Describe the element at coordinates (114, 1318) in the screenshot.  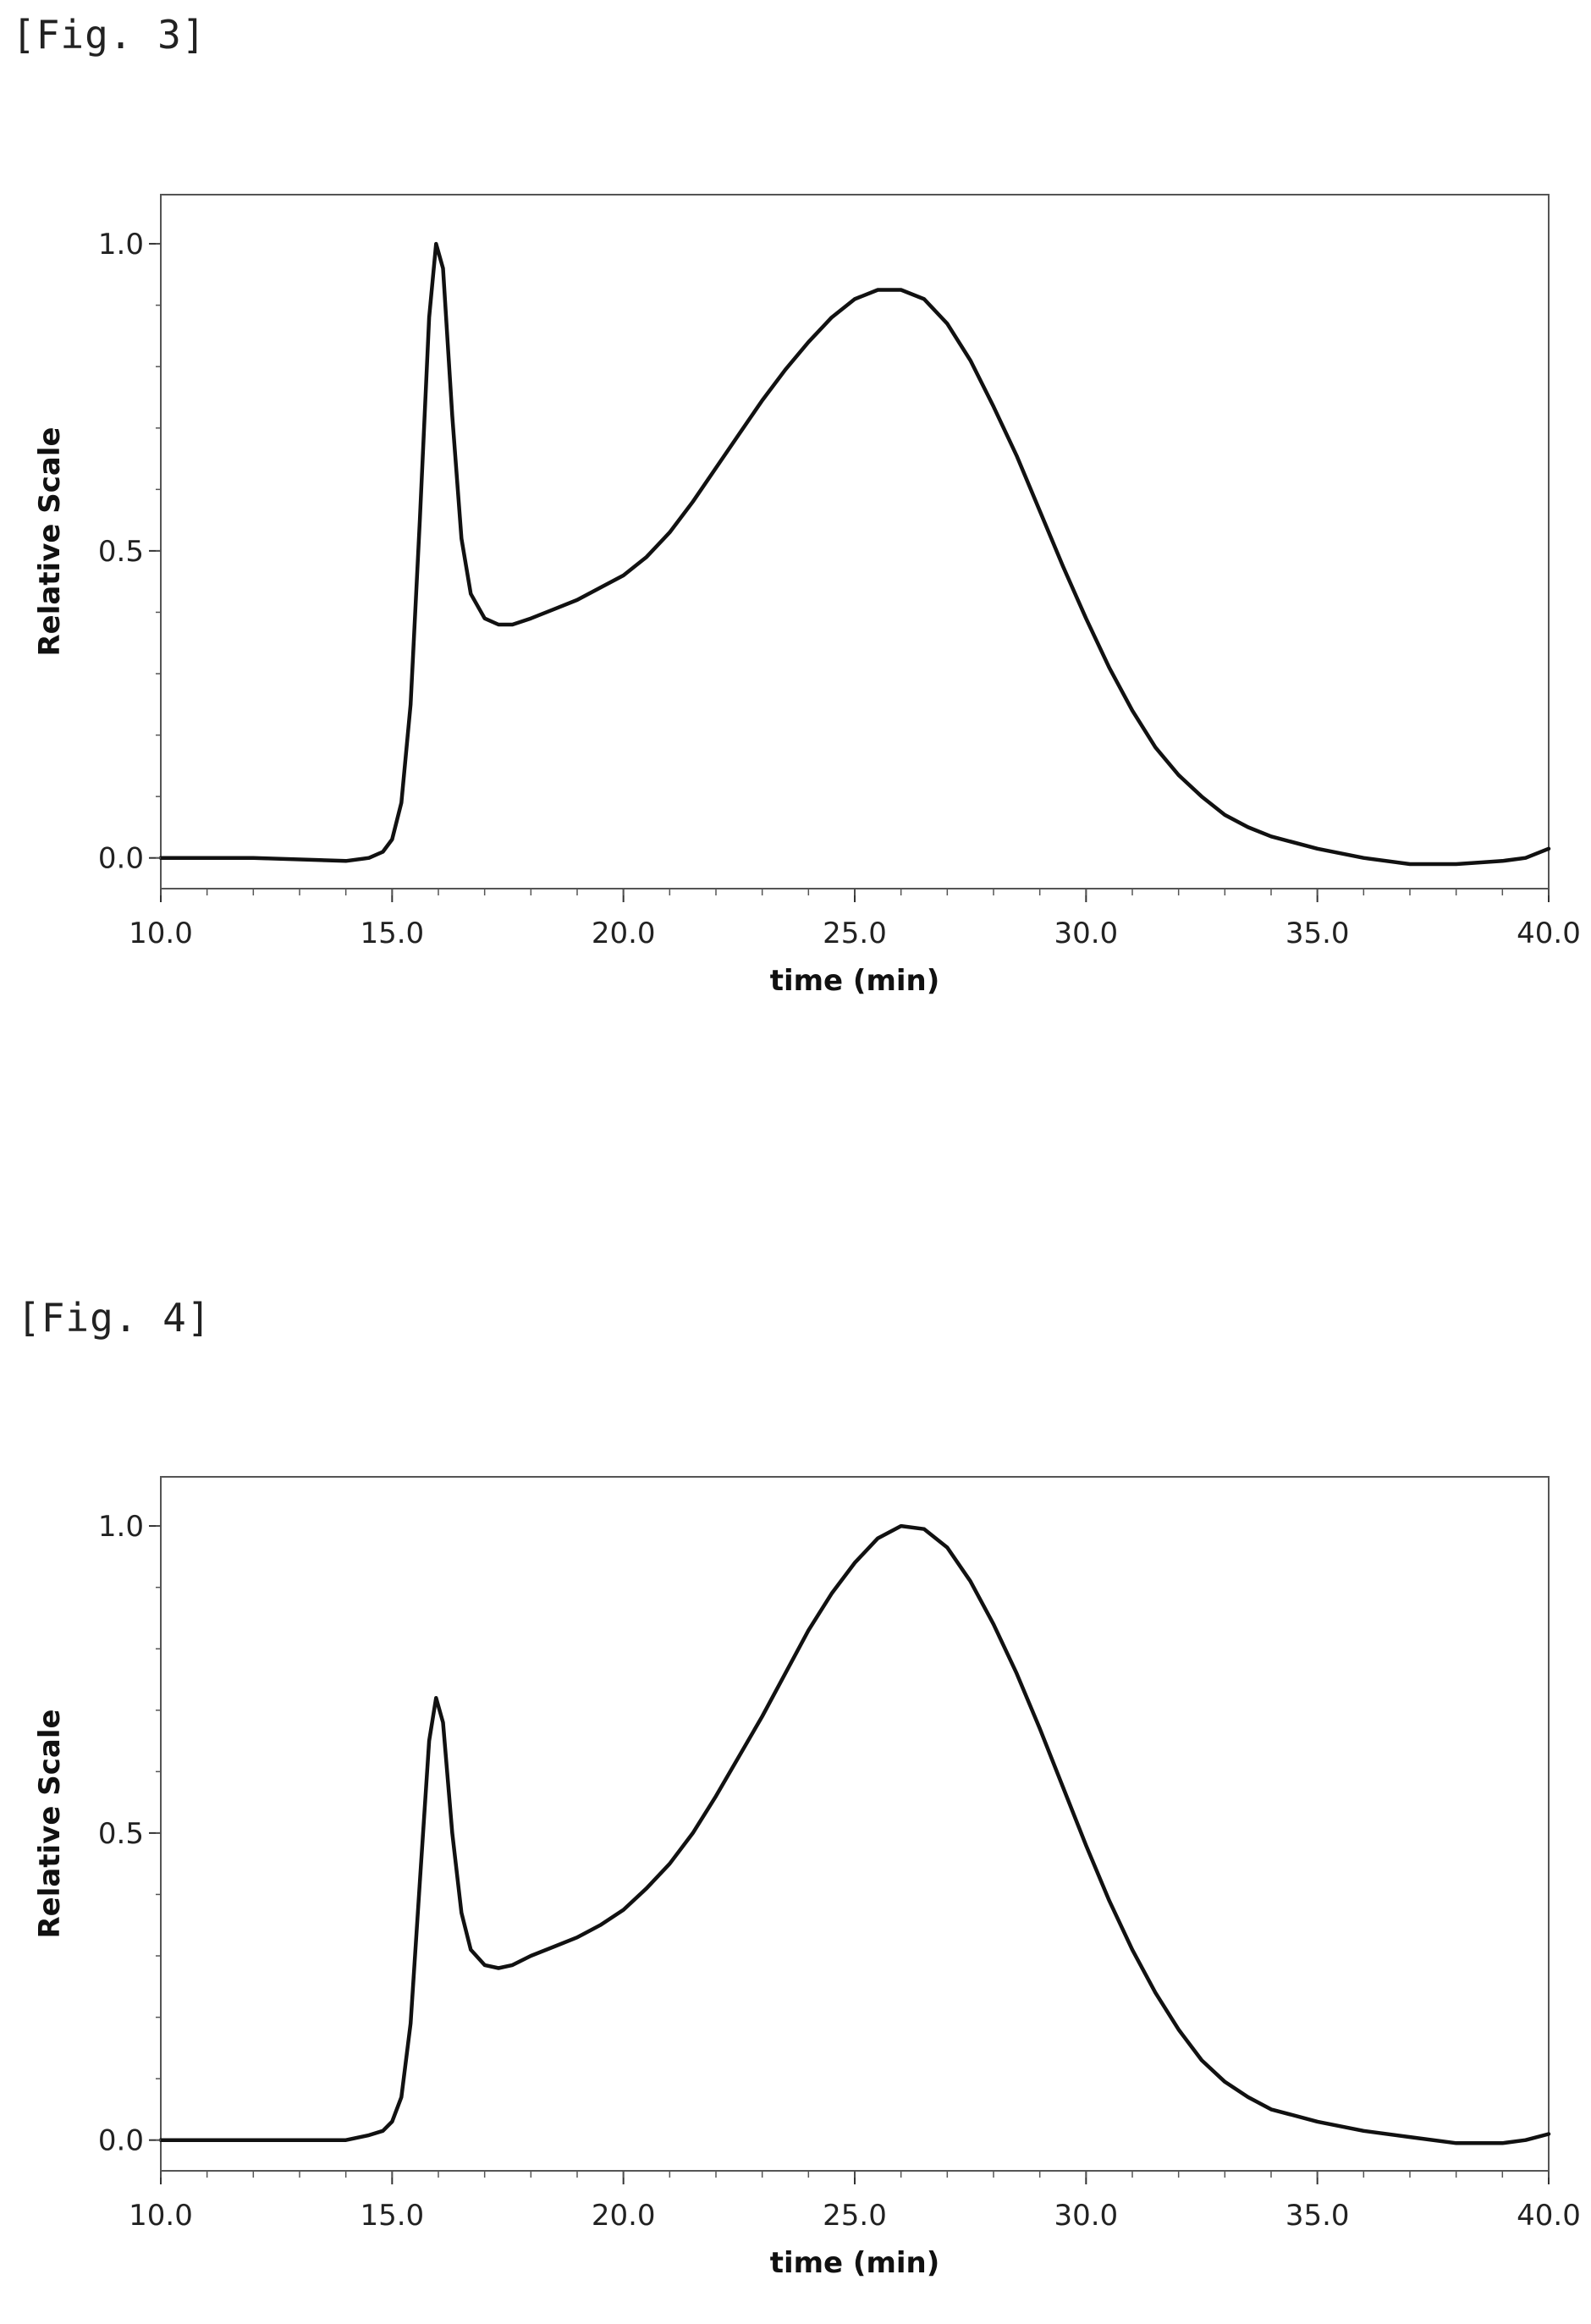
I see `figure-4-label: [Fig. 4]` at that location.